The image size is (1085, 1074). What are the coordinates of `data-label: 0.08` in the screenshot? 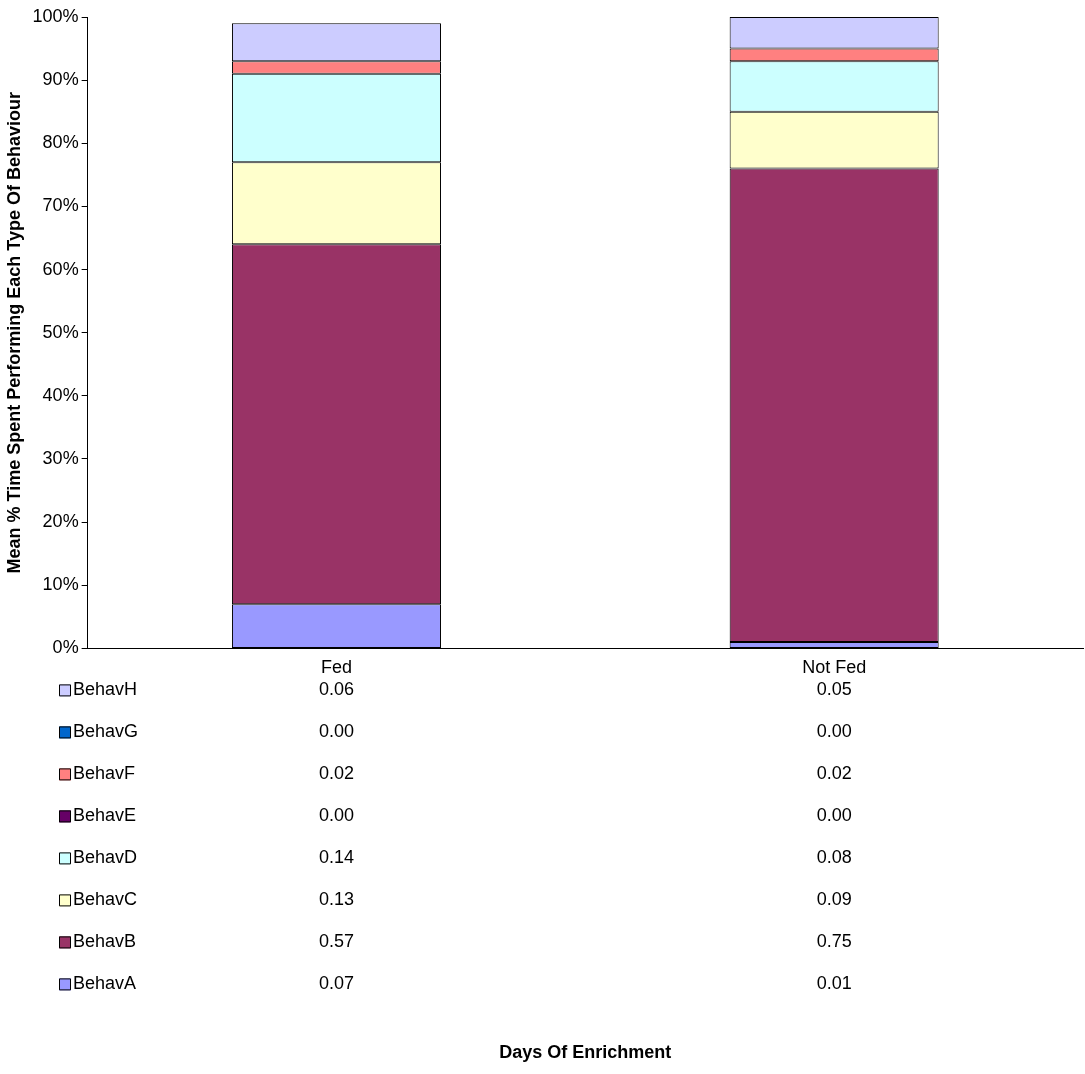 It's located at (834, 857).